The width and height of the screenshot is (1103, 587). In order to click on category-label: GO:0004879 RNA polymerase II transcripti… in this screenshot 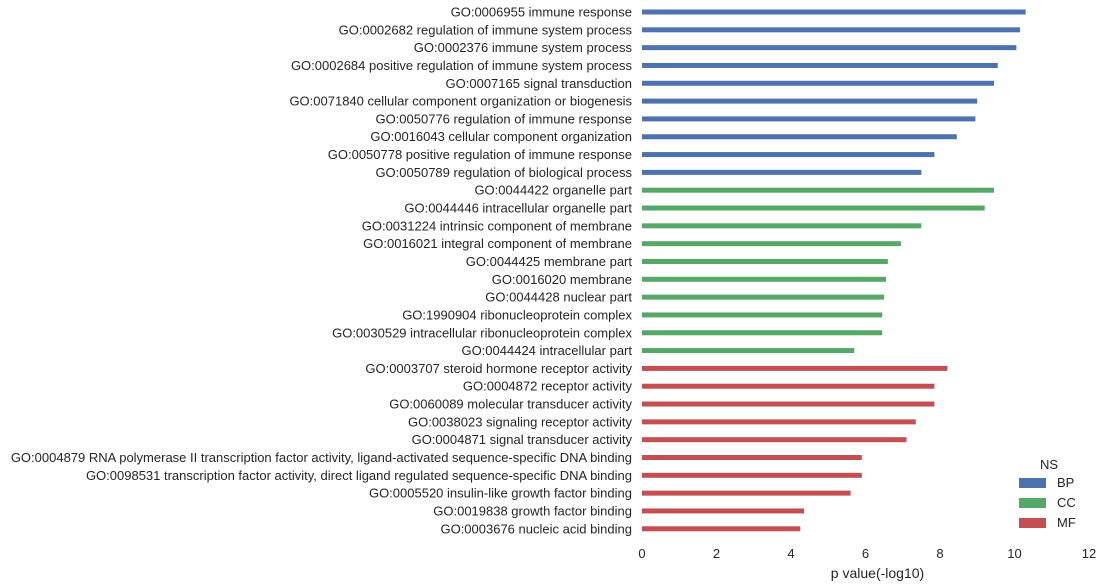, I will do `click(321, 457)`.